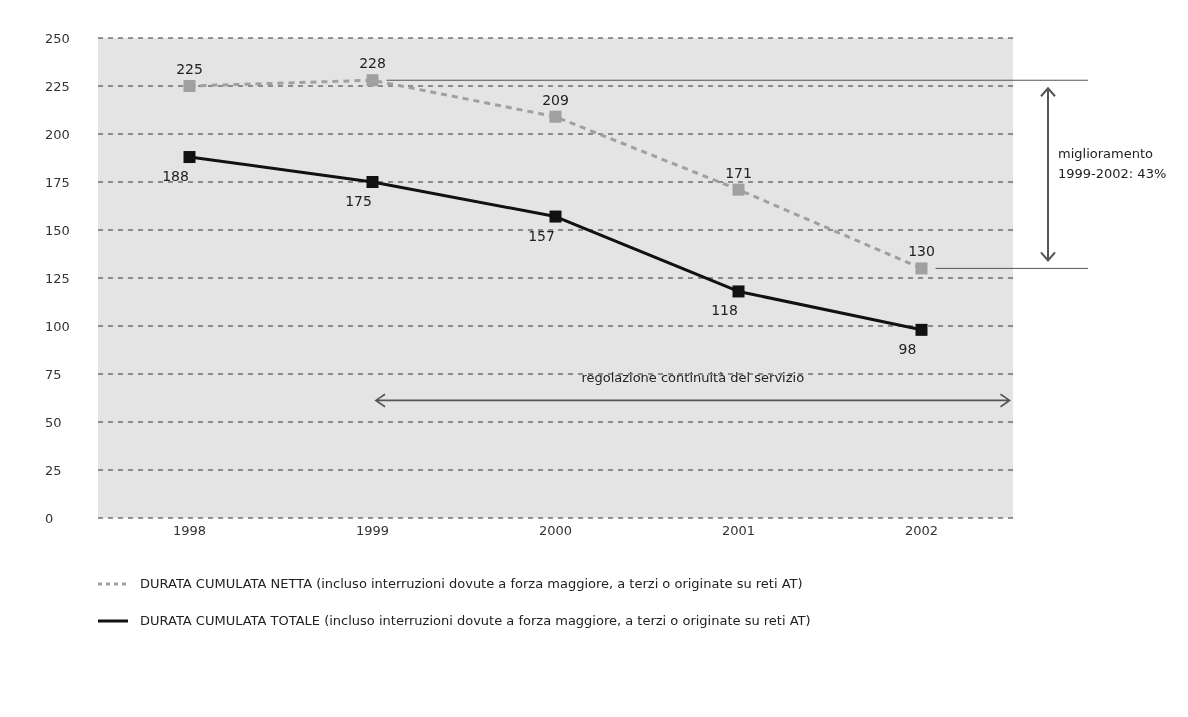 The image size is (1188, 717). I want to click on y-tick-label: 250, so click(57, 38).